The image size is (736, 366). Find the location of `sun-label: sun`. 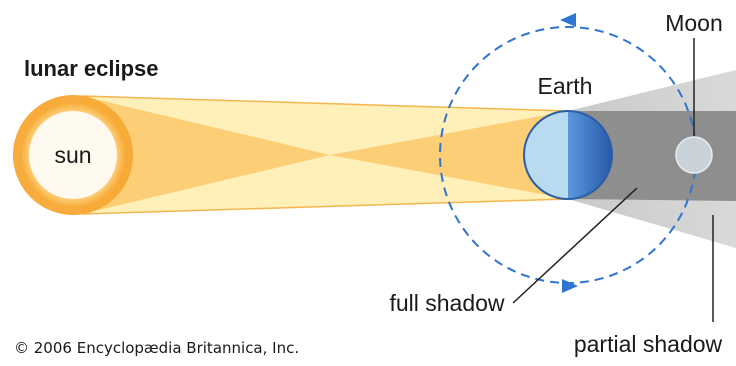

sun-label: sun is located at coordinates (72, 155).